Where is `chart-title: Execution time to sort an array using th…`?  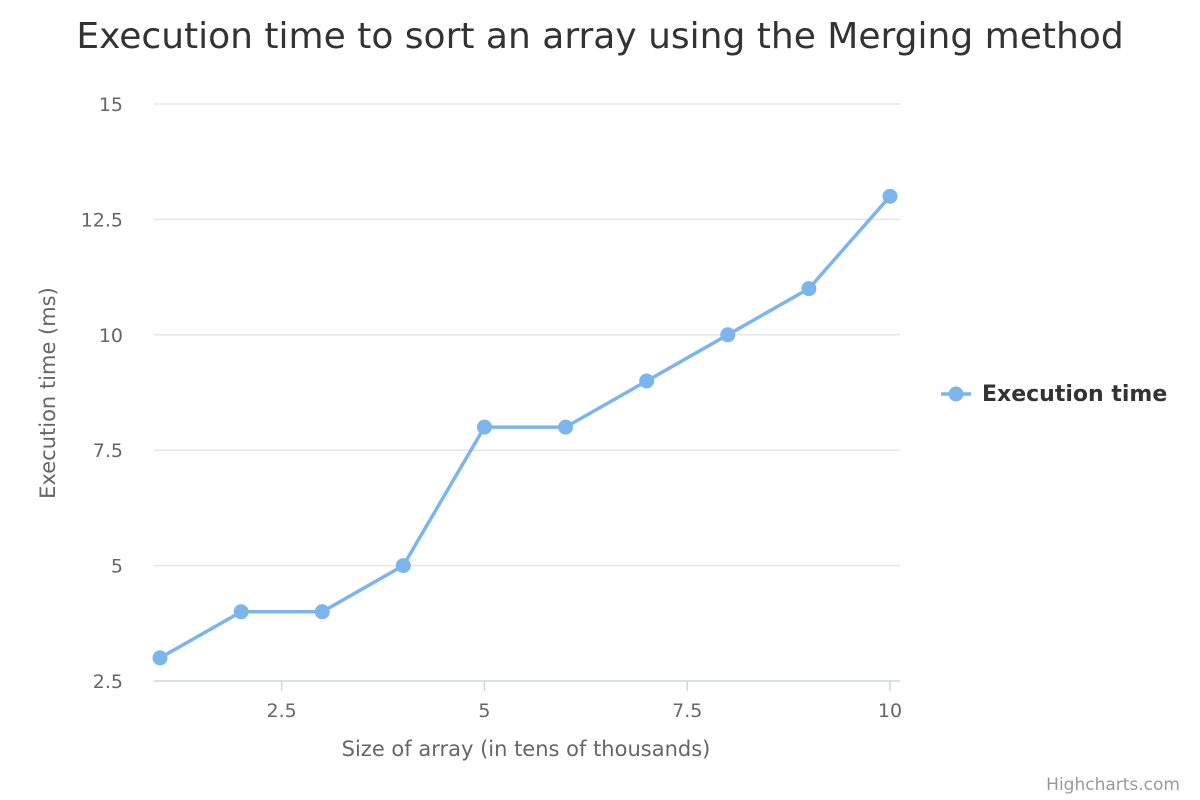 chart-title: Execution time to sort an array using th… is located at coordinates (599, 36).